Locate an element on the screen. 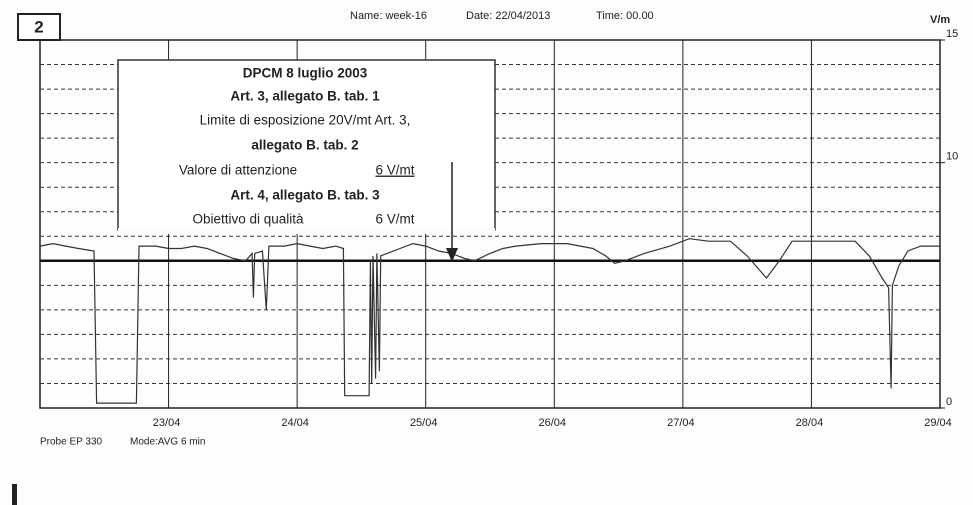 This screenshot has height=505, width=973. x-tick-label: 28/04 is located at coordinates (810, 423).